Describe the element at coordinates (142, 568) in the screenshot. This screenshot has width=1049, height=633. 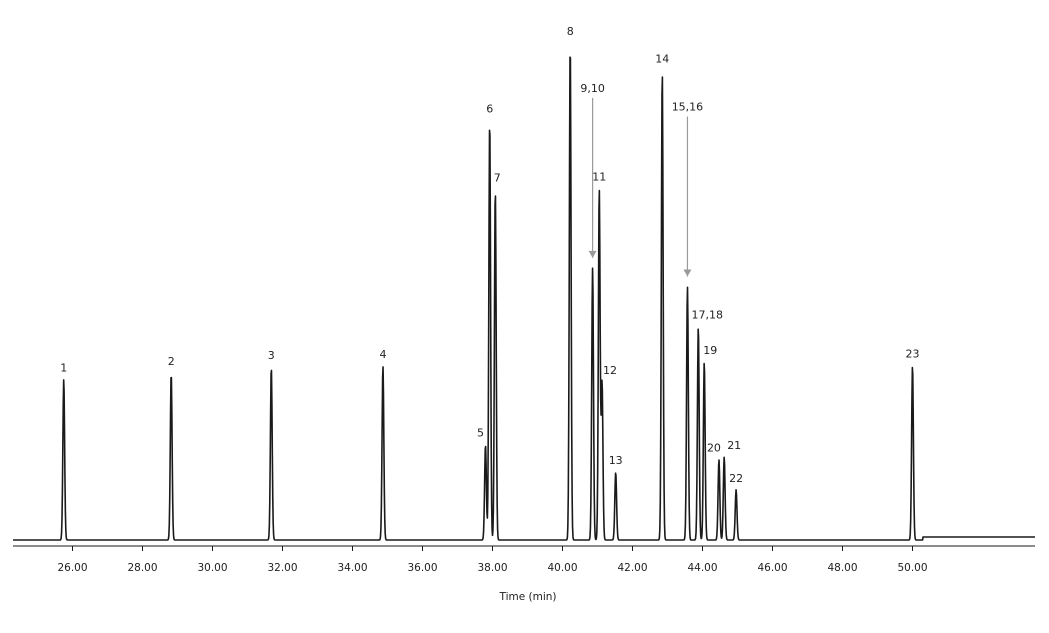
I see `x-tick-label: 28.00` at that location.